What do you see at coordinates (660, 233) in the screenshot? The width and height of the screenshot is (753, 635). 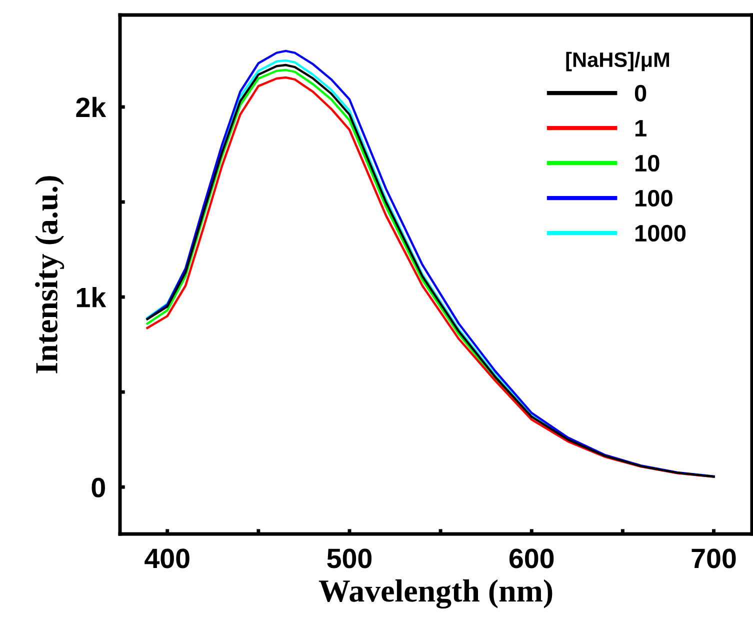 I see `legend-label: 1000` at bounding box center [660, 233].